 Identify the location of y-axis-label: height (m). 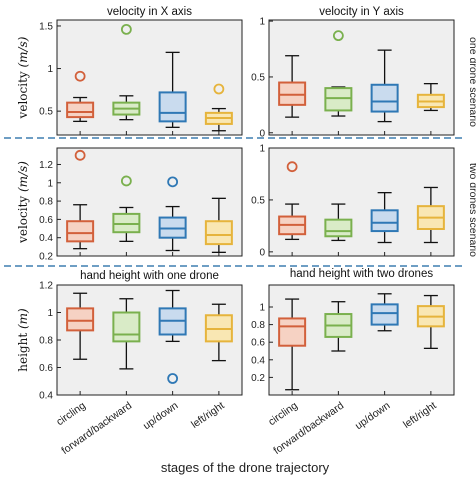
(23, 340).